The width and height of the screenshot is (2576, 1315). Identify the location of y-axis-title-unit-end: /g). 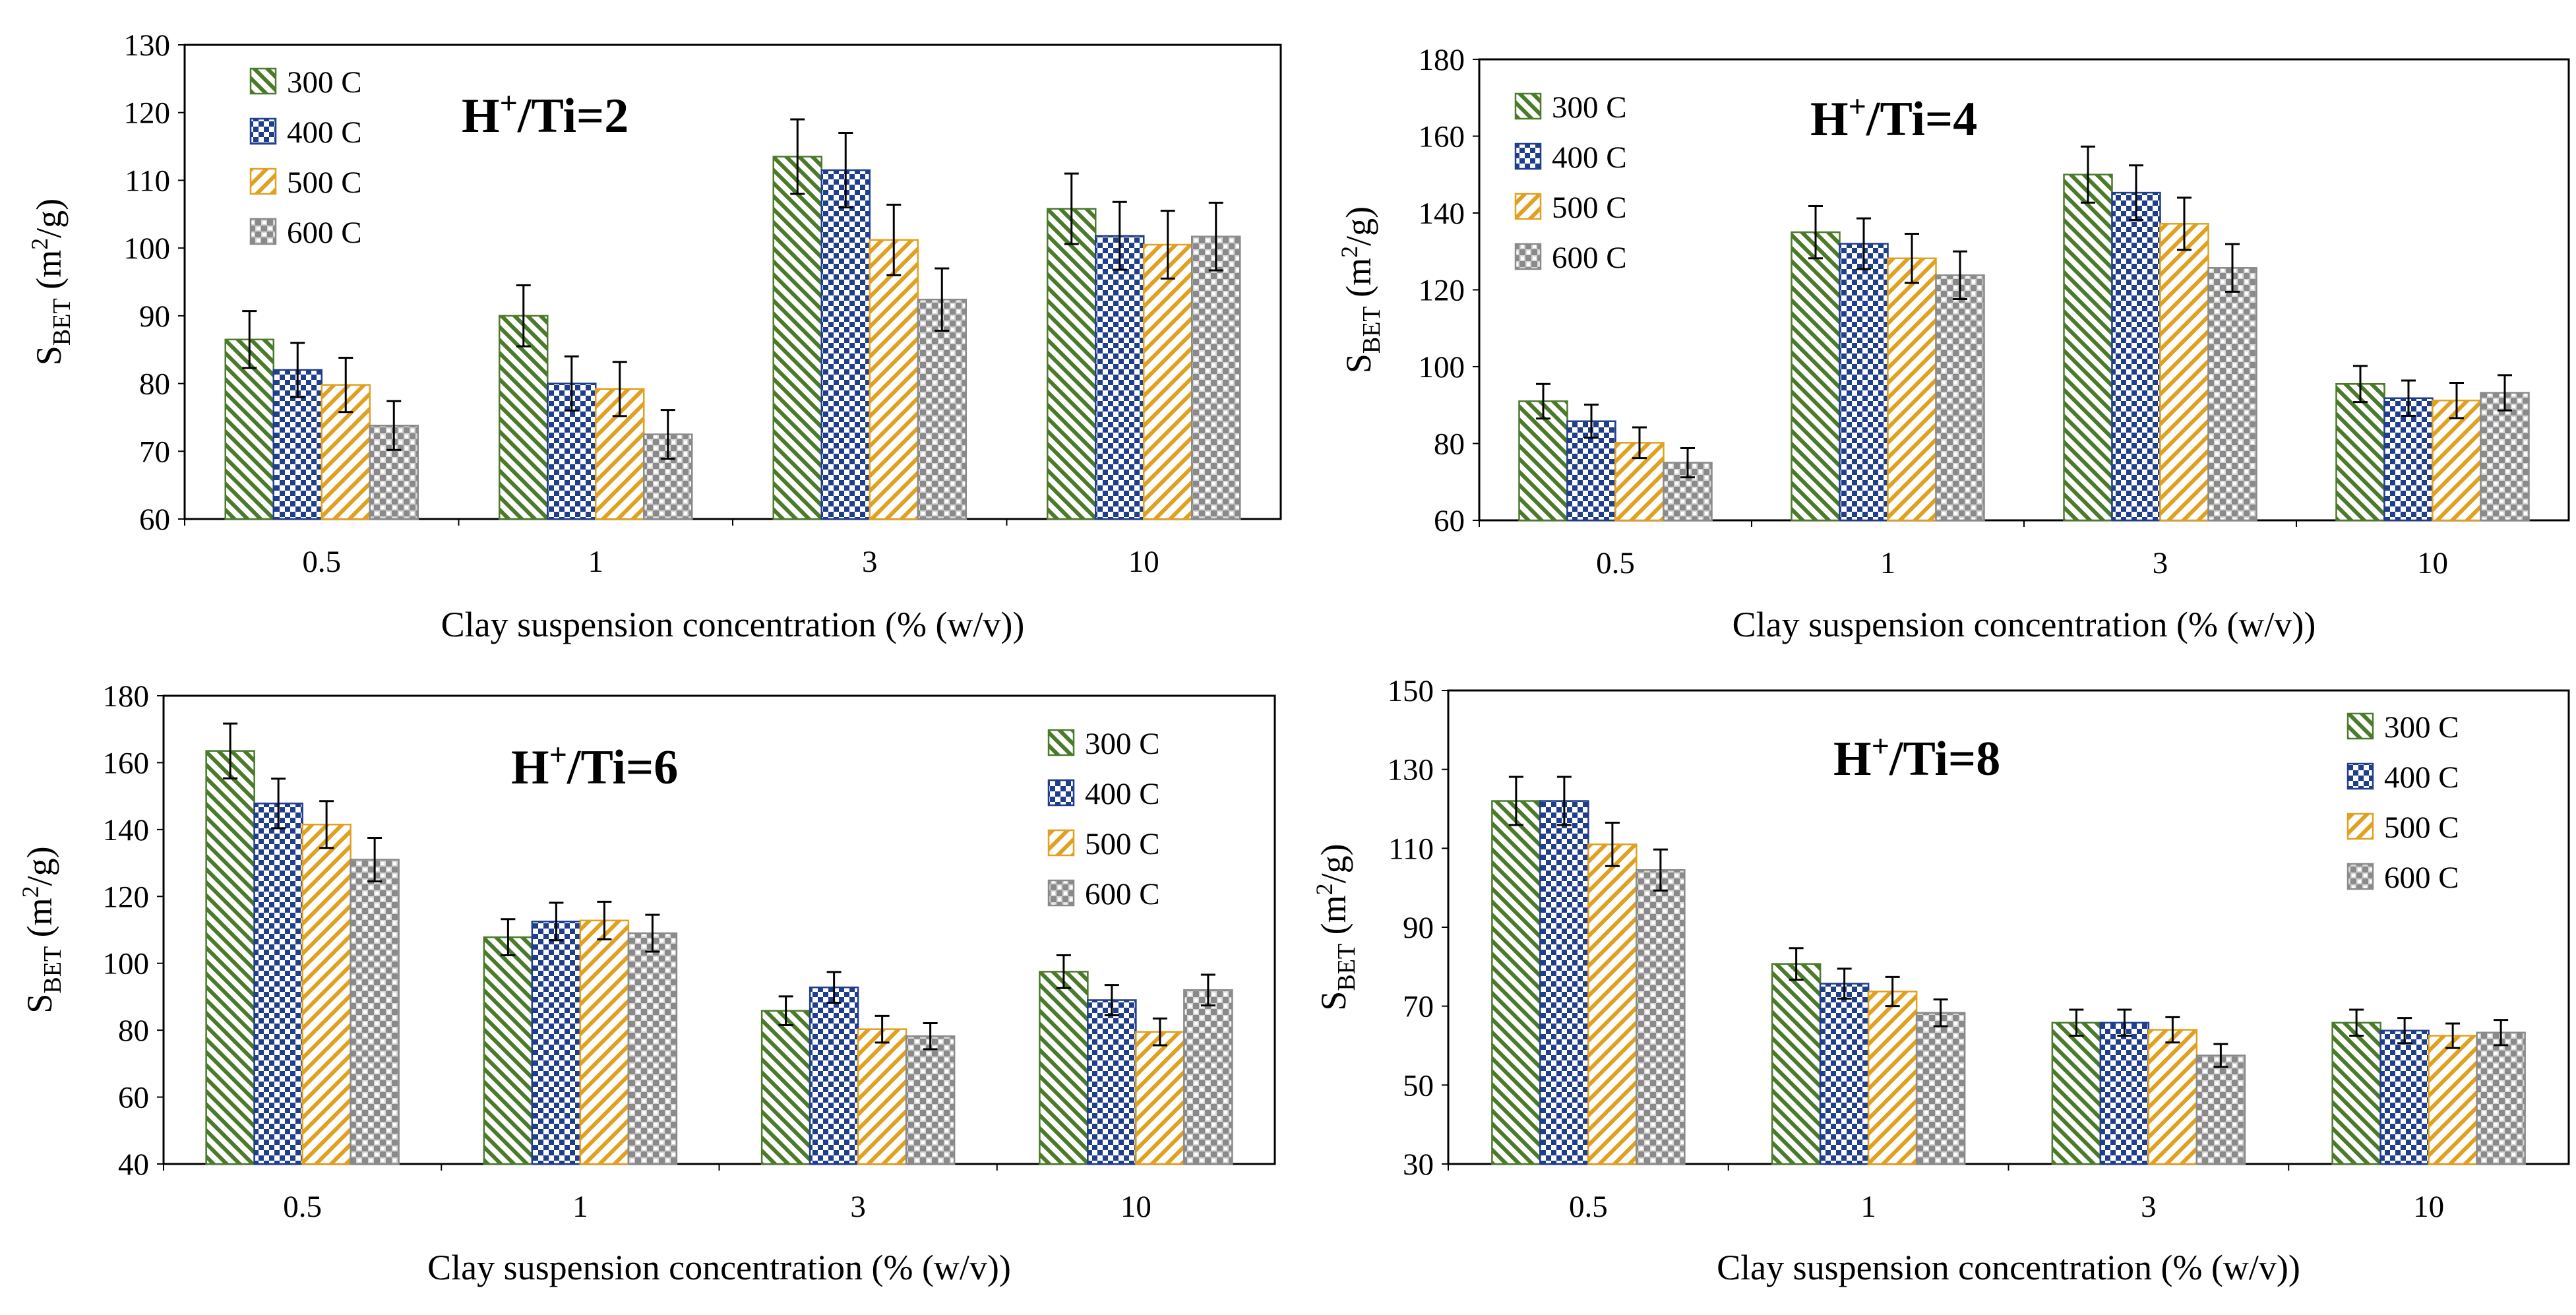
(49, 219).